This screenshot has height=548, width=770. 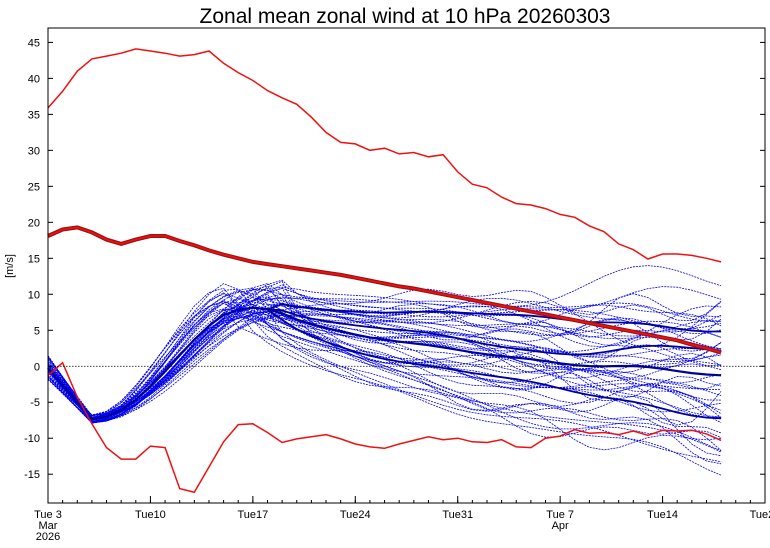 I want to click on x-tick-label: Tue21, so click(x=760, y=515).